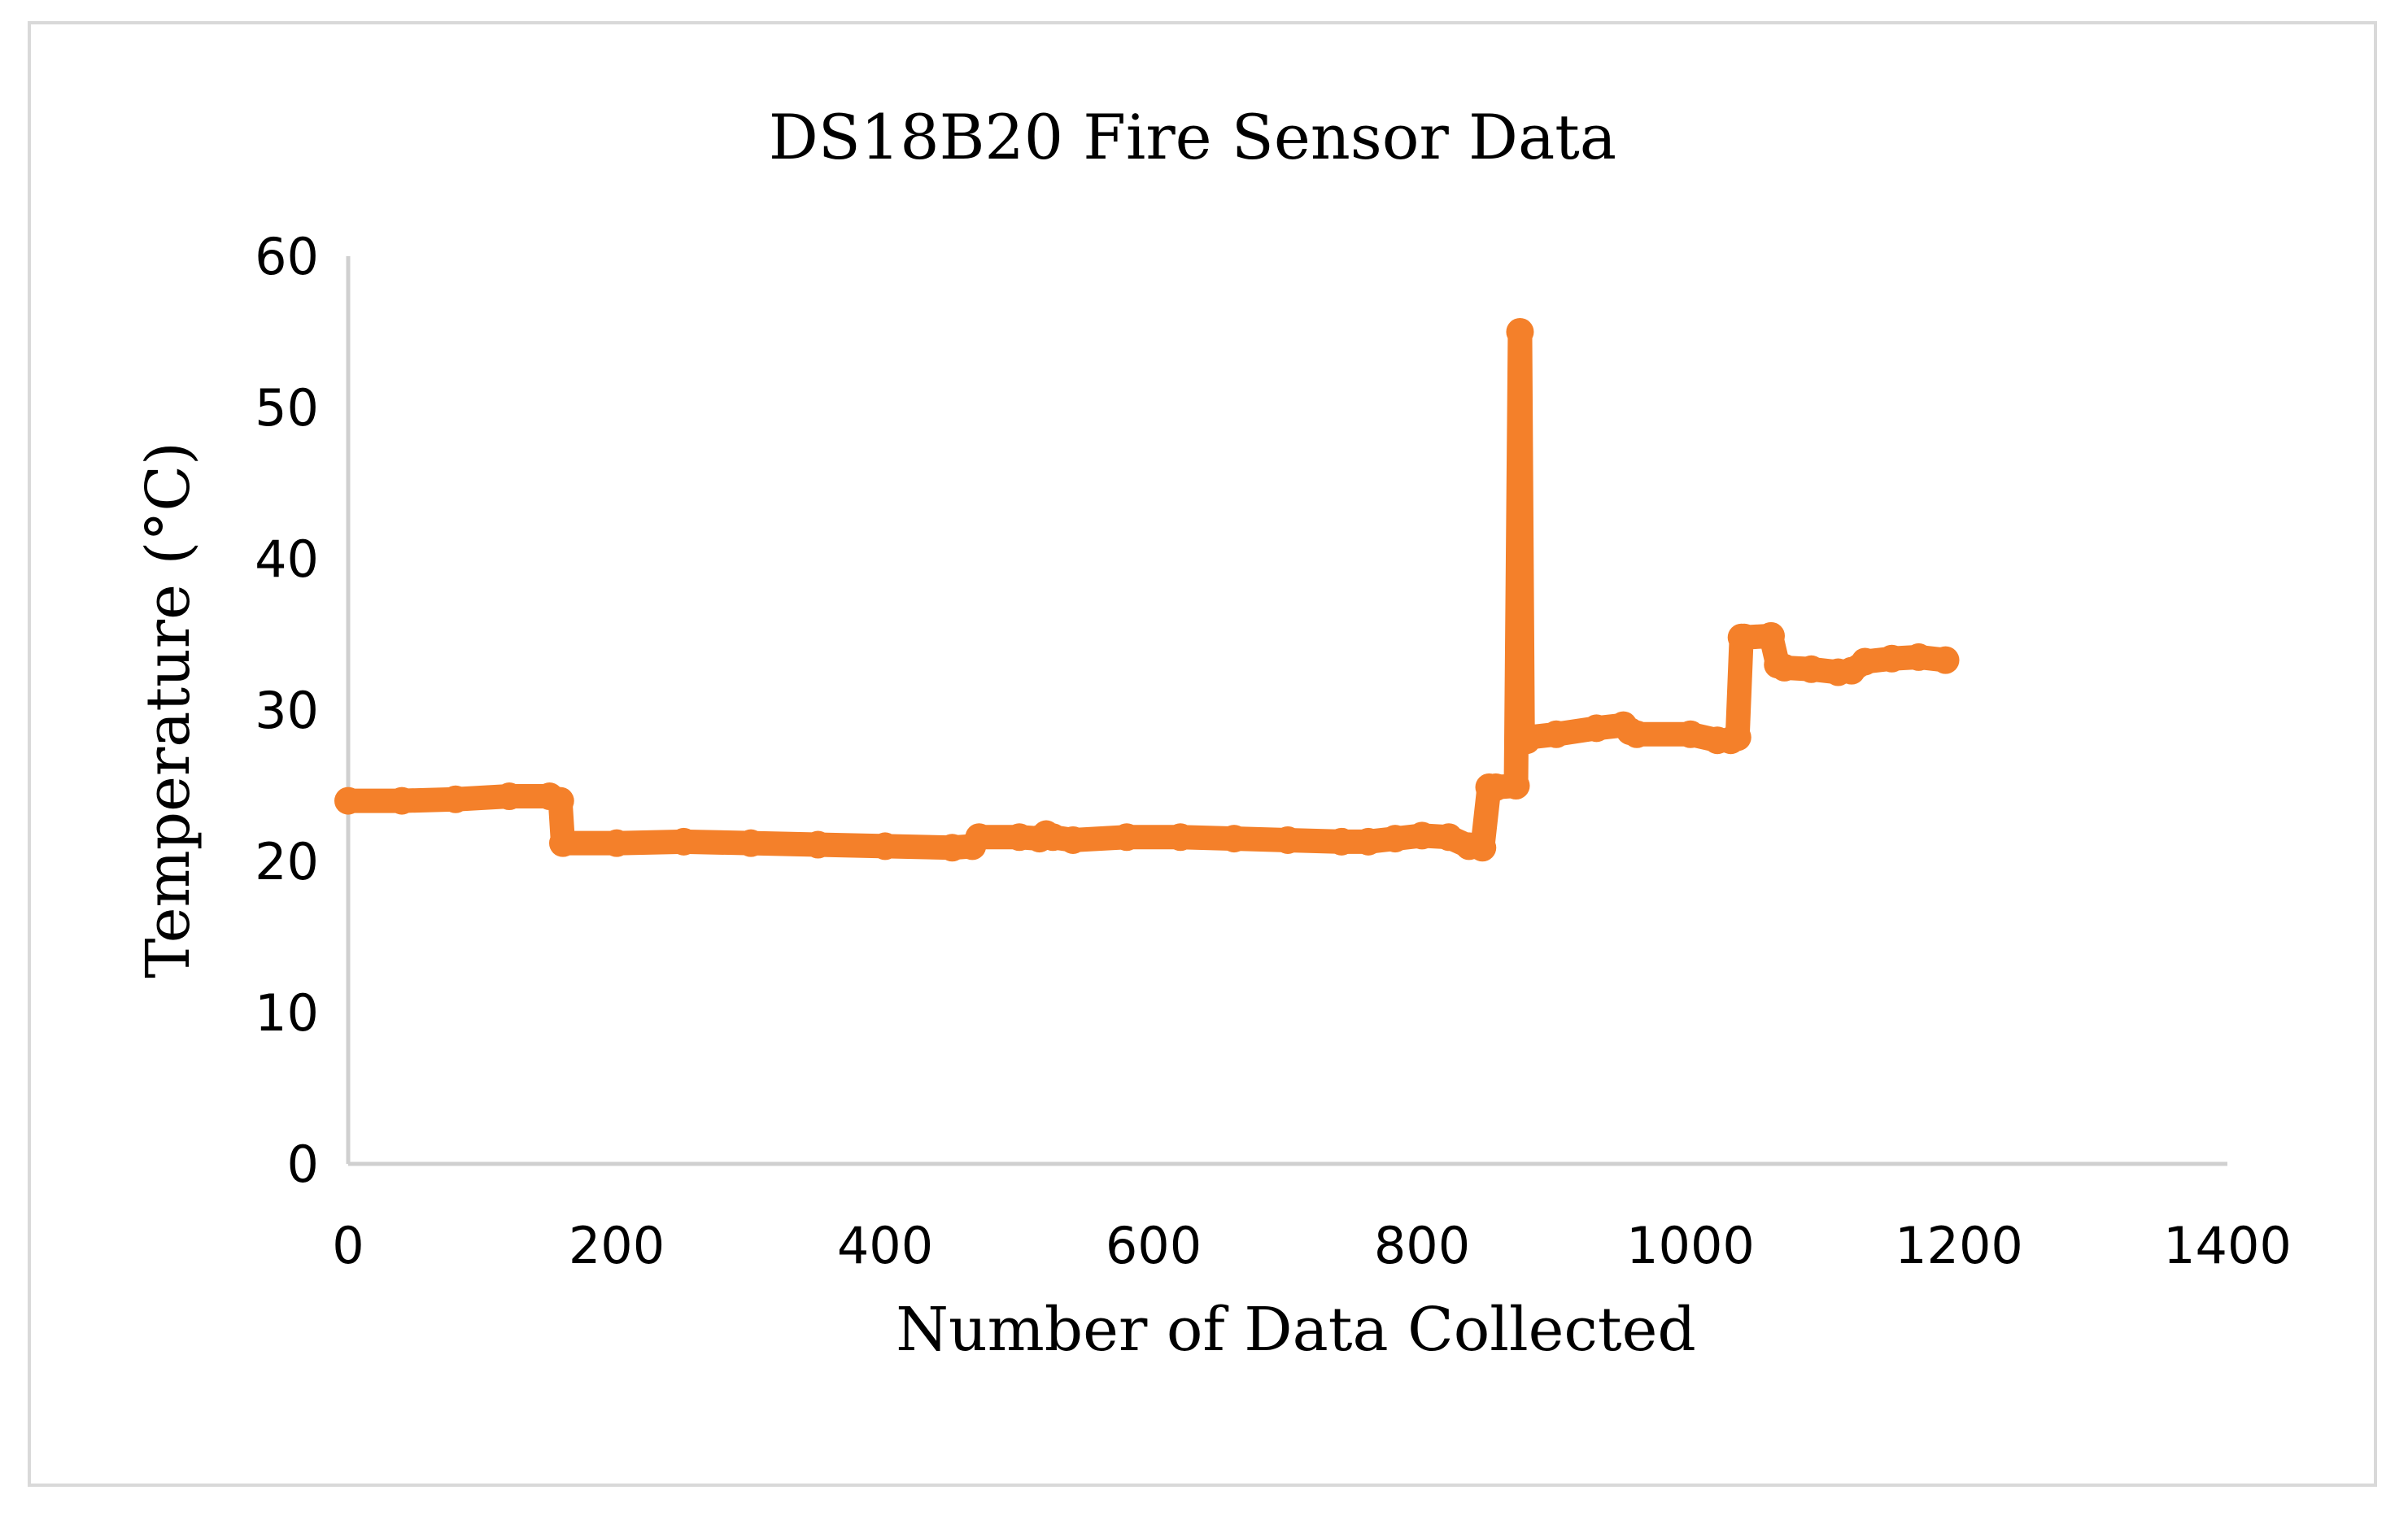  What do you see at coordinates (1691, 1246) in the screenshot?
I see `x-tick-label: 1000` at bounding box center [1691, 1246].